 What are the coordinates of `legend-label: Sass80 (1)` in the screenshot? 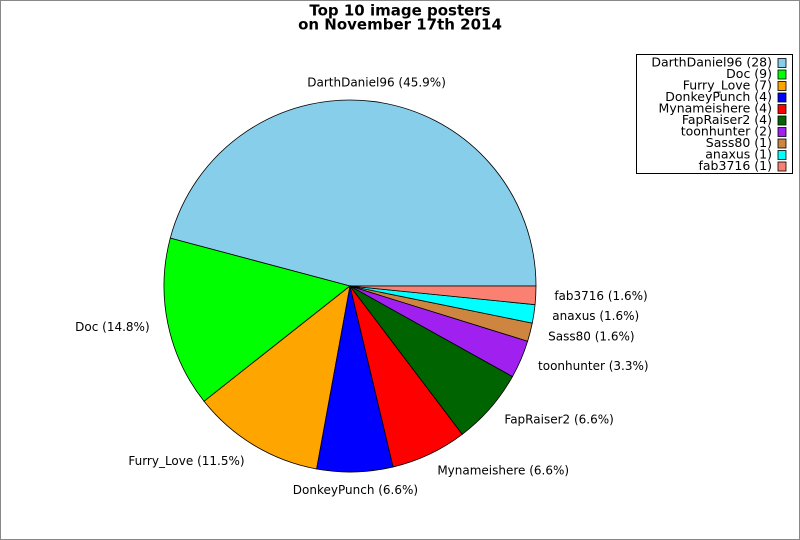 It's located at (739, 142).